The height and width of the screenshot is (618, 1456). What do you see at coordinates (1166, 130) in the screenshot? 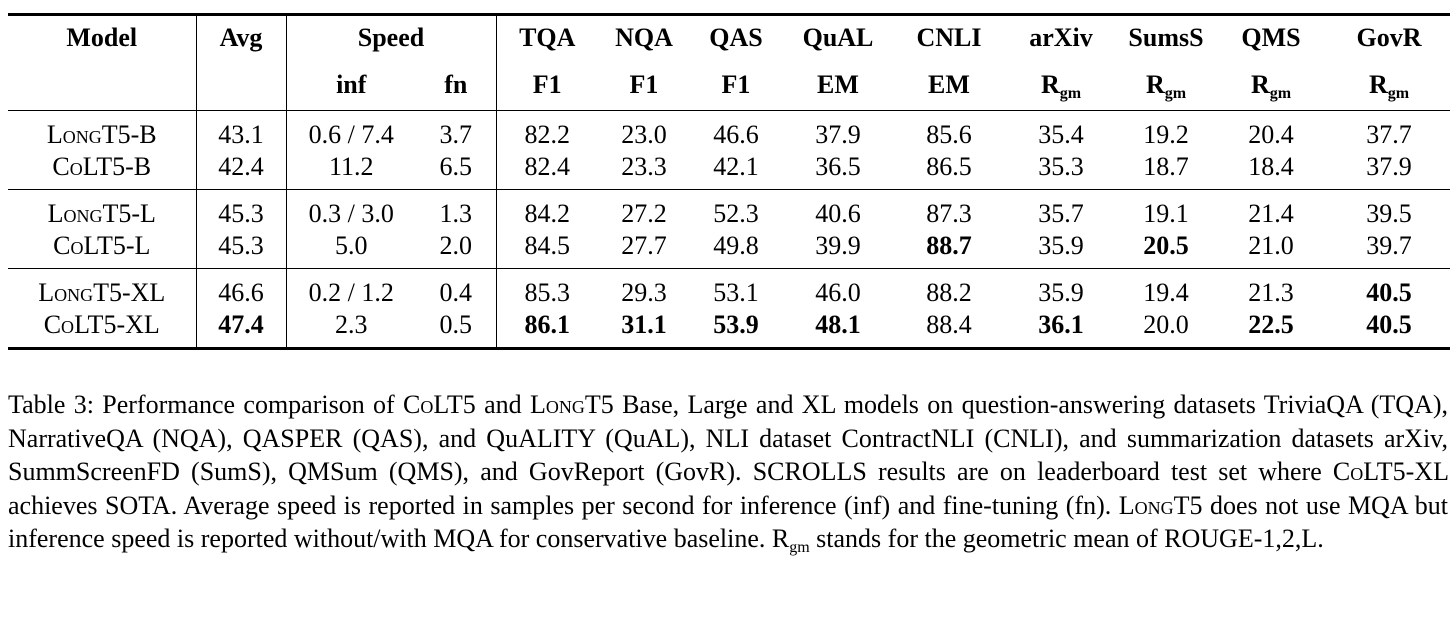
I see `score-cell: 19.2` at bounding box center [1166, 130].